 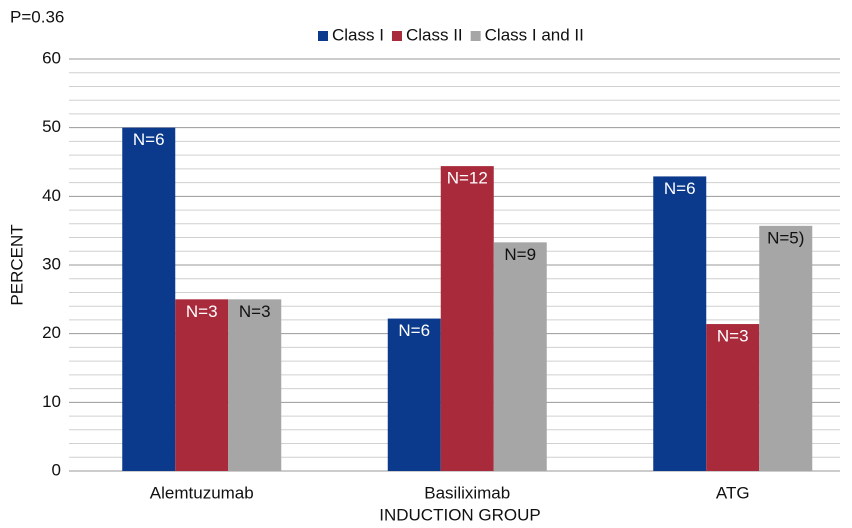 I want to click on data-label: N=5), so click(x=785, y=237).